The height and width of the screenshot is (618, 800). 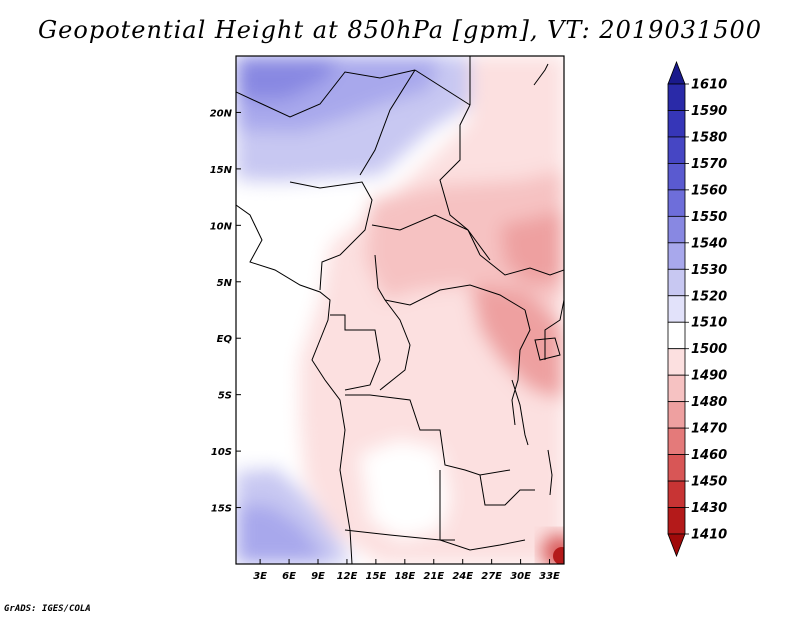 What do you see at coordinates (318, 576) in the screenshot?
I see `x-tick-label: 9E` at bounding box center [318, 576].